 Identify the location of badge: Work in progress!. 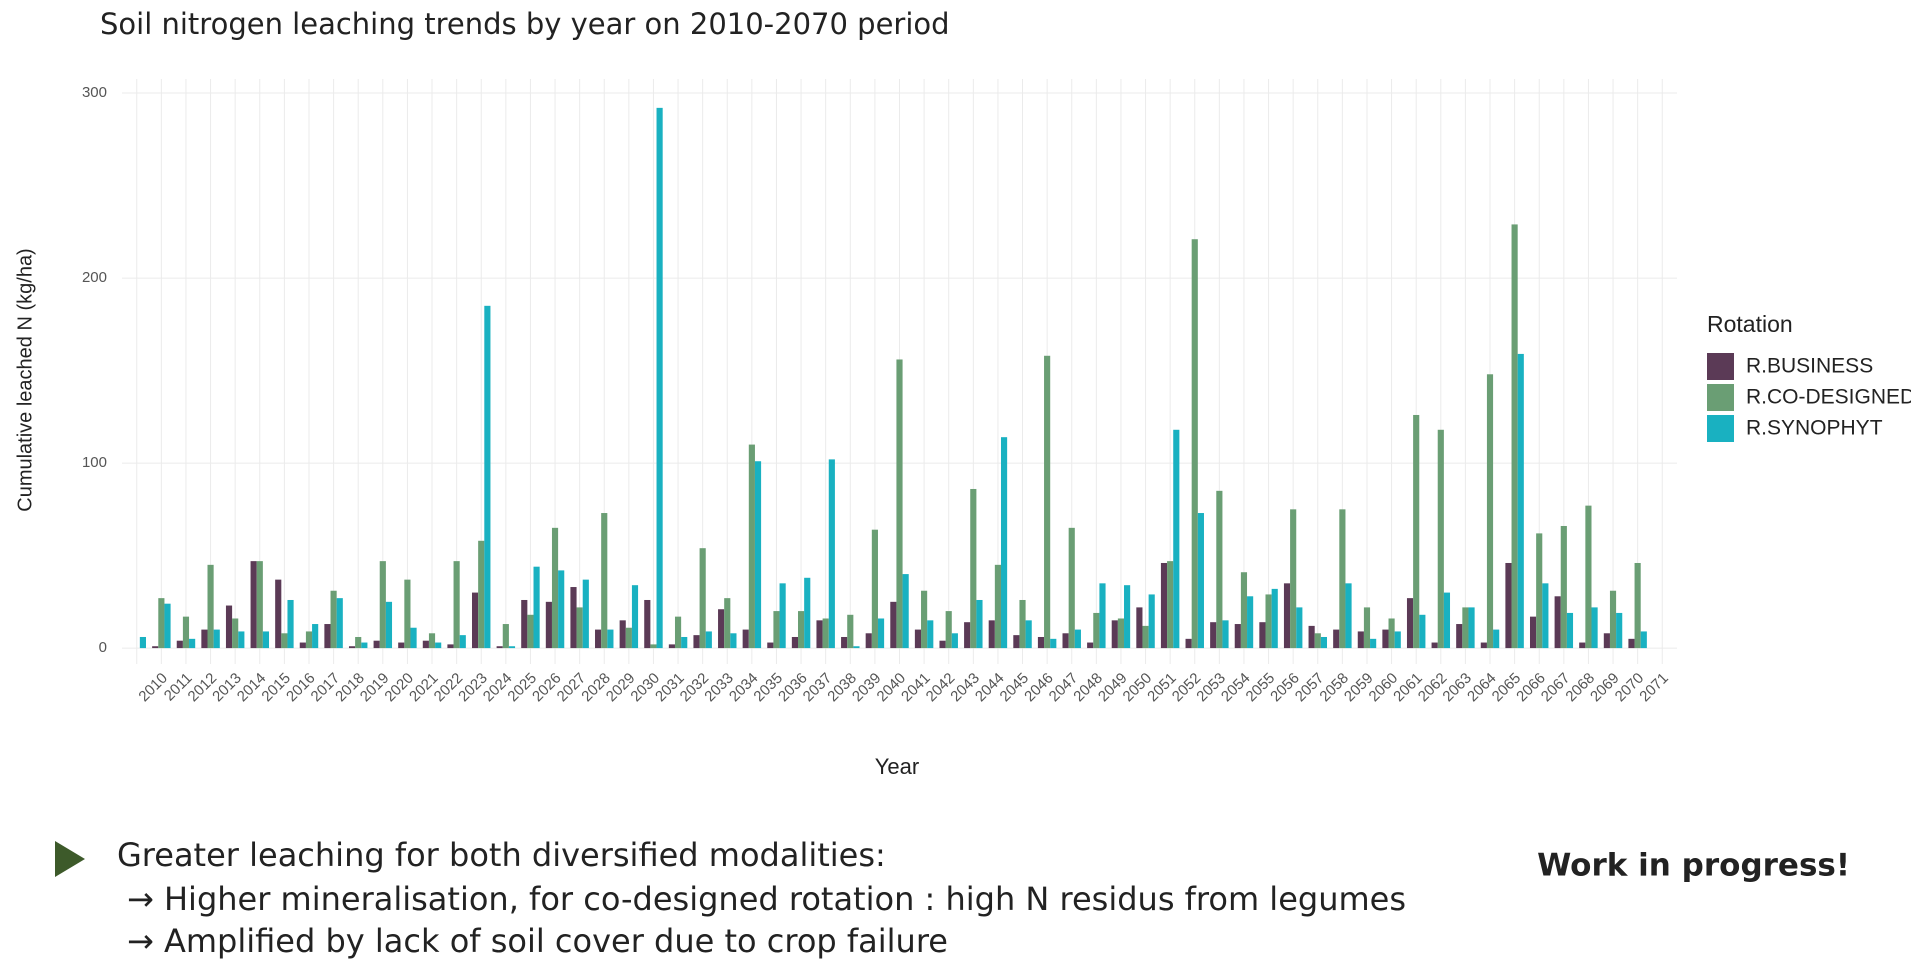
(1693, 866).